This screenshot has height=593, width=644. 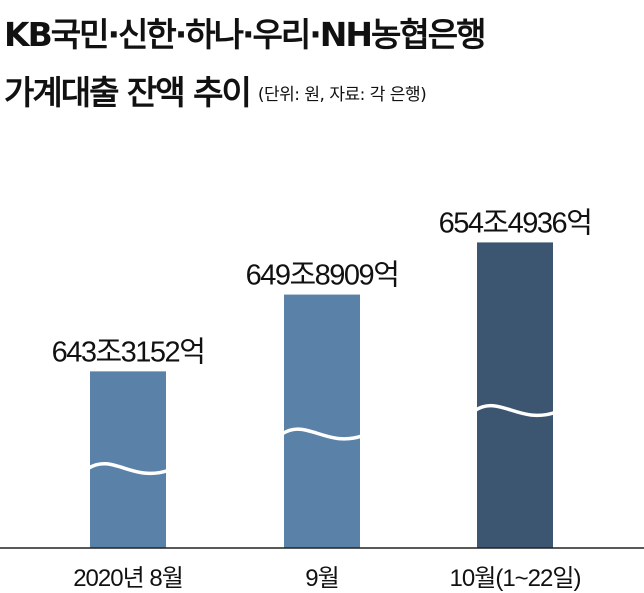 I want to click on value-label-2: 649조8909억, so click(x=322, y=276).